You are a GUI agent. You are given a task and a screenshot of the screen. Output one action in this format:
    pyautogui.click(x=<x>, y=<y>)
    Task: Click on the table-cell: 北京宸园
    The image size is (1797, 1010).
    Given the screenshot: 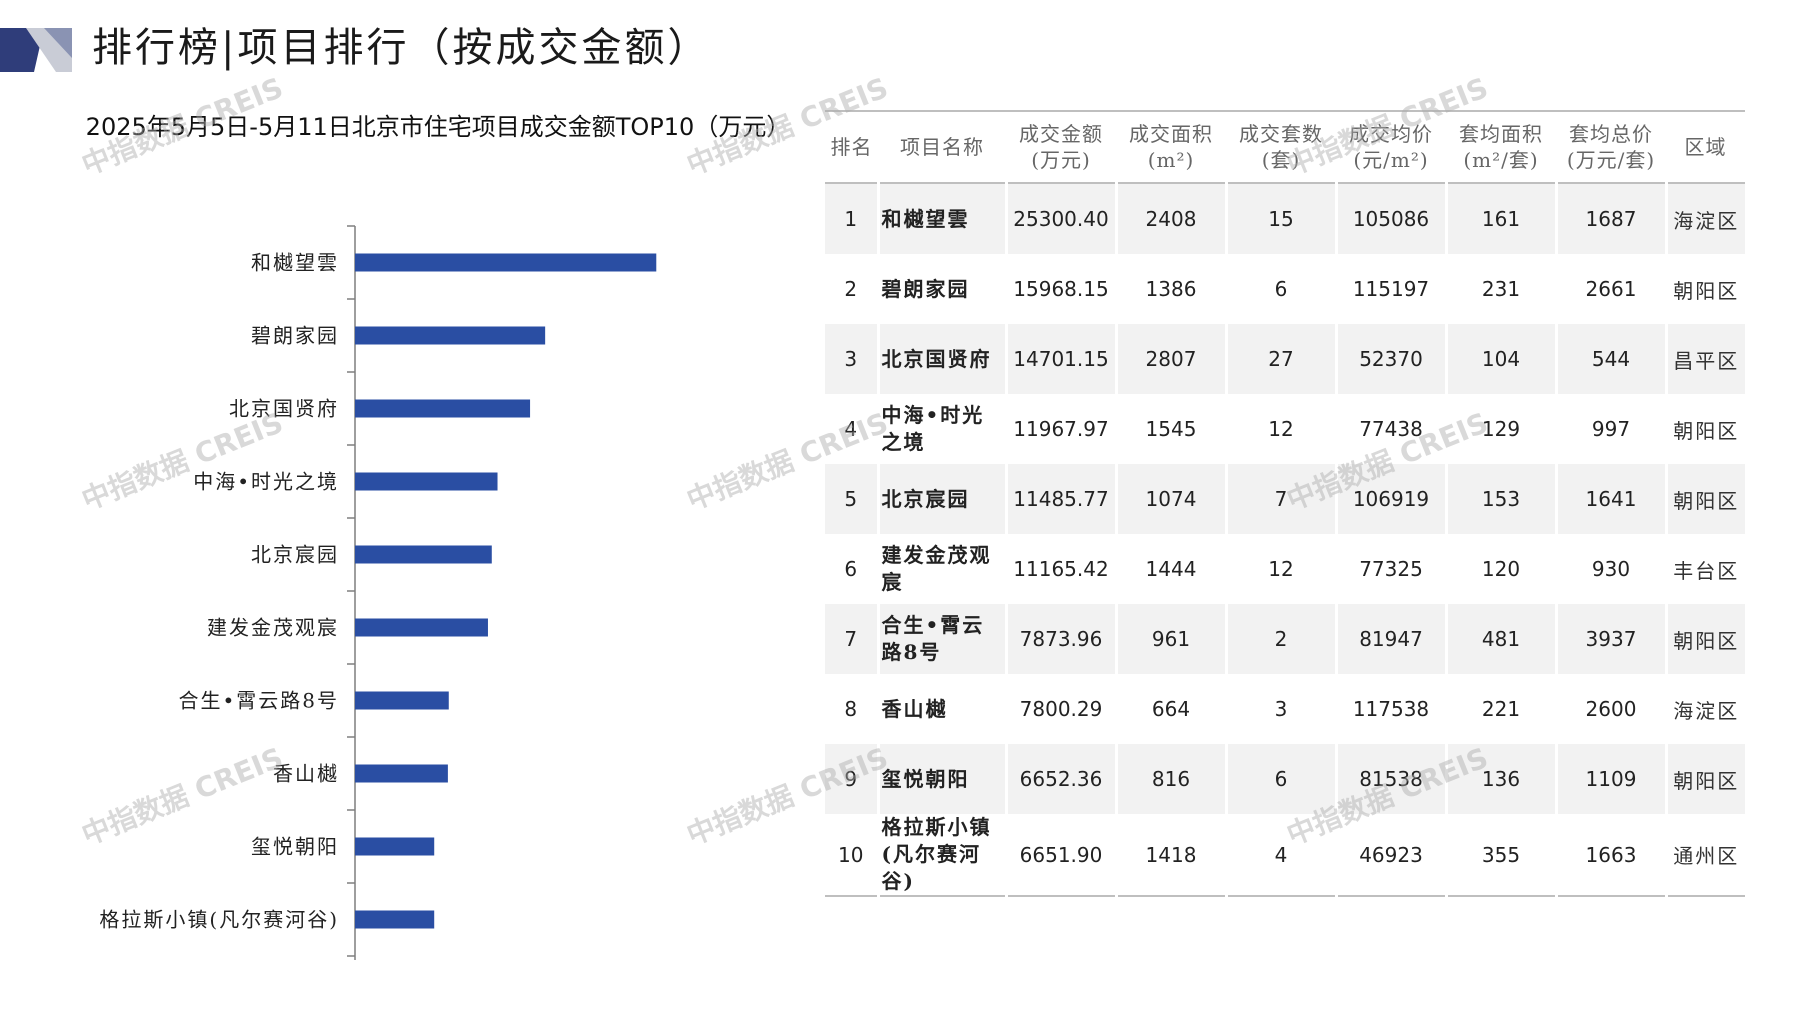 What is the action you would take?
    pyautogui.click(x=943, y=499)
    